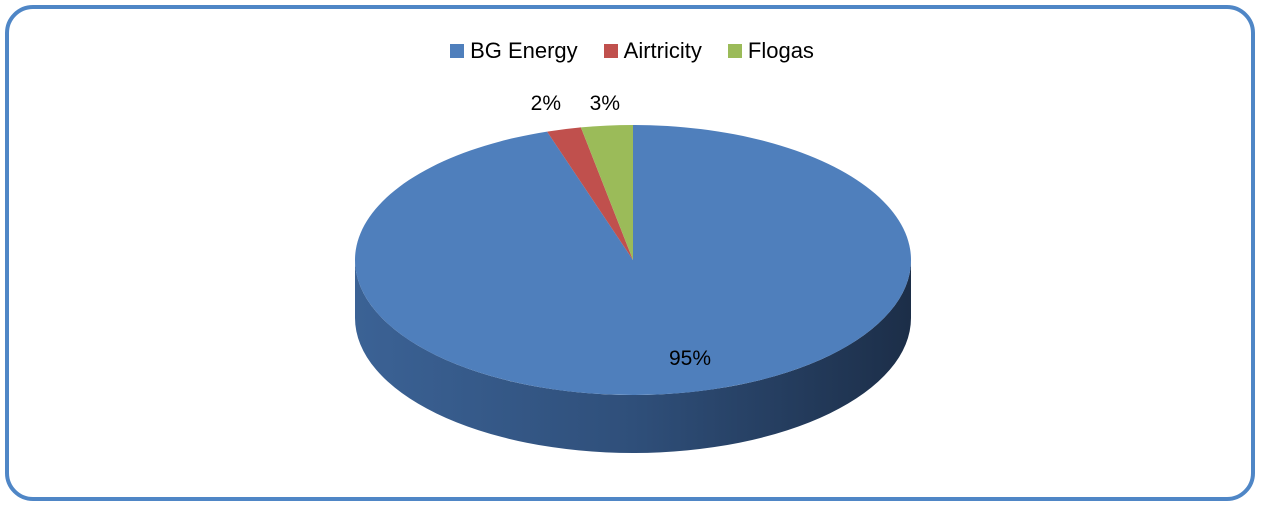 The height and width of the screenshot is (508, 1264). I want to click on legend-item-airtricity: Airtricity, so click(652, 51).